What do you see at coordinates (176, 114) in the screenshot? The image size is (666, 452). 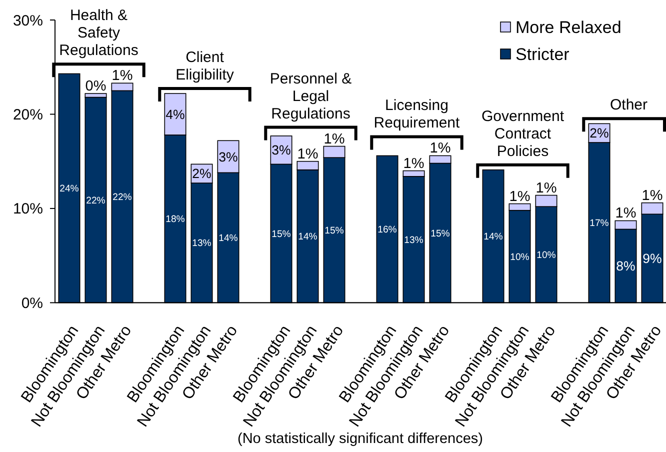 I see `data-label: 4%` at bounding box center [176, 114].